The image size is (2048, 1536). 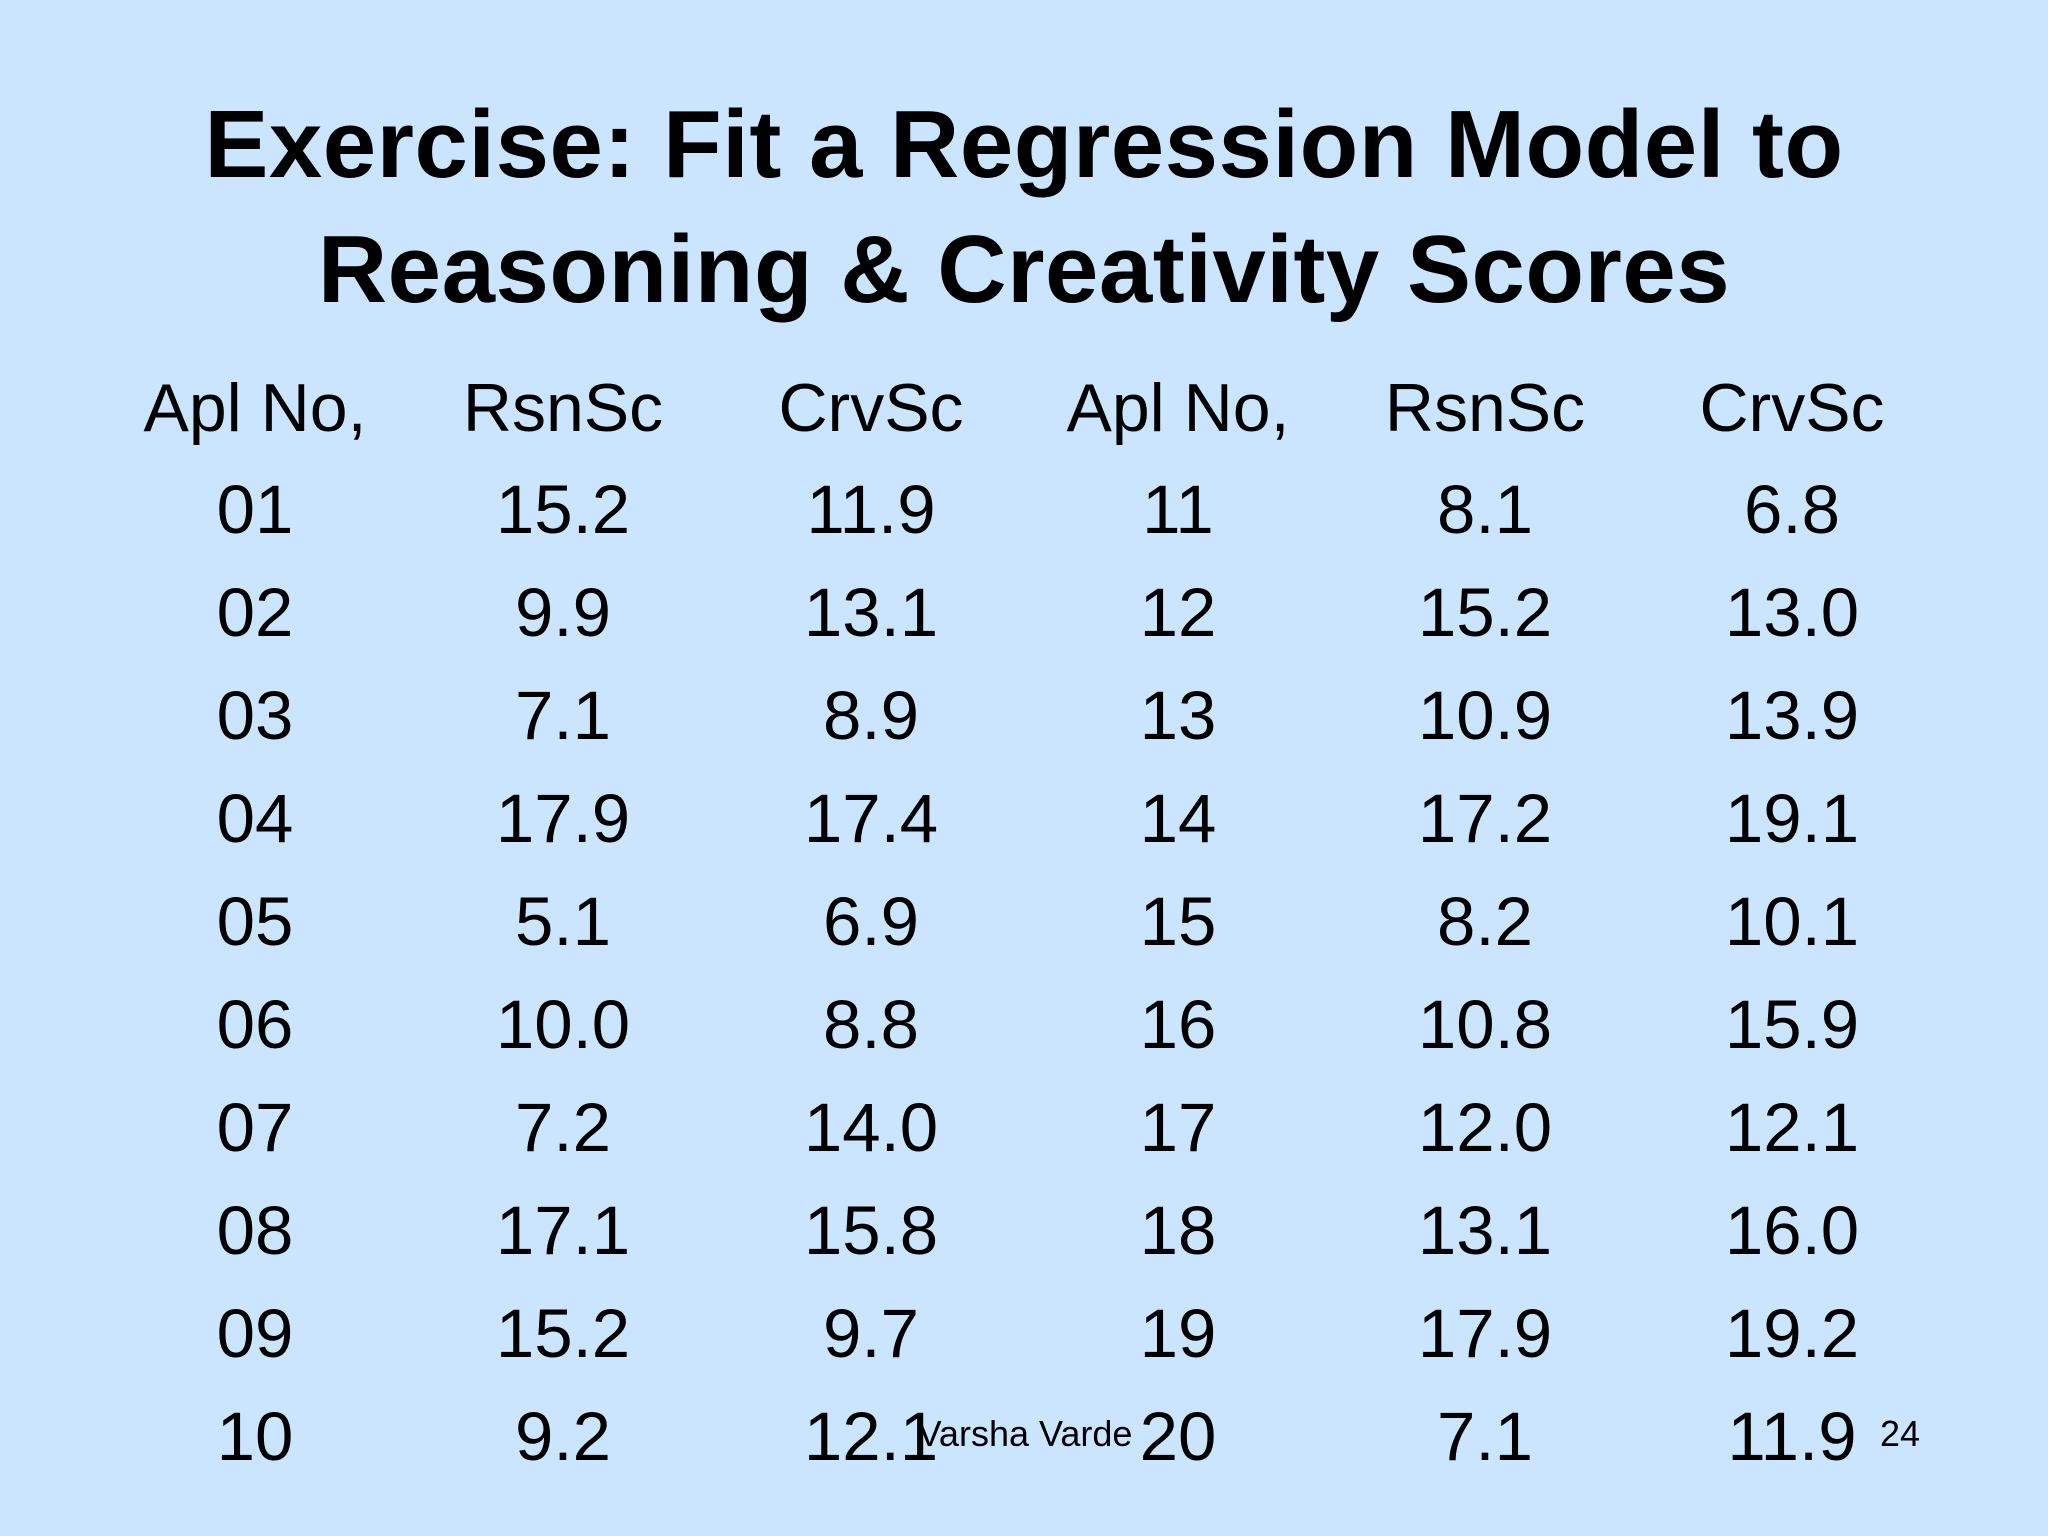 I want to click on table-cell-apl-no-2: 14, so click(x=1178, y=818).